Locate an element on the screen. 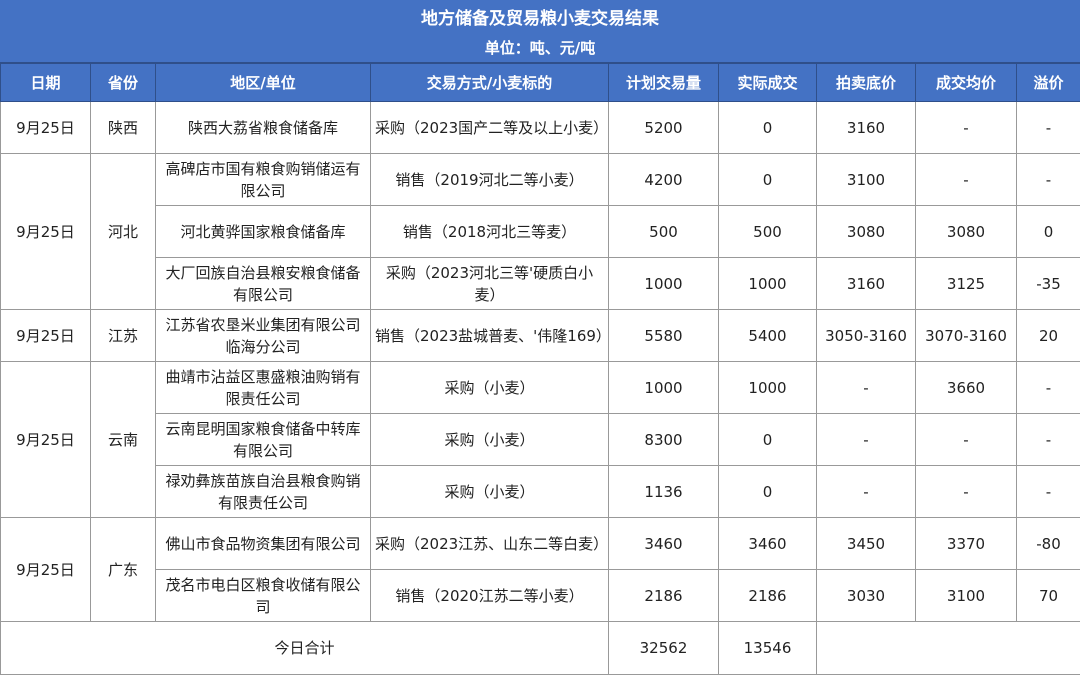 The image size is (1080, 679). table-row: 云南昆明国家粮食储备中转库有限公司 采购（小麦） 8300 0- - - is located at coordinates (540, 439).